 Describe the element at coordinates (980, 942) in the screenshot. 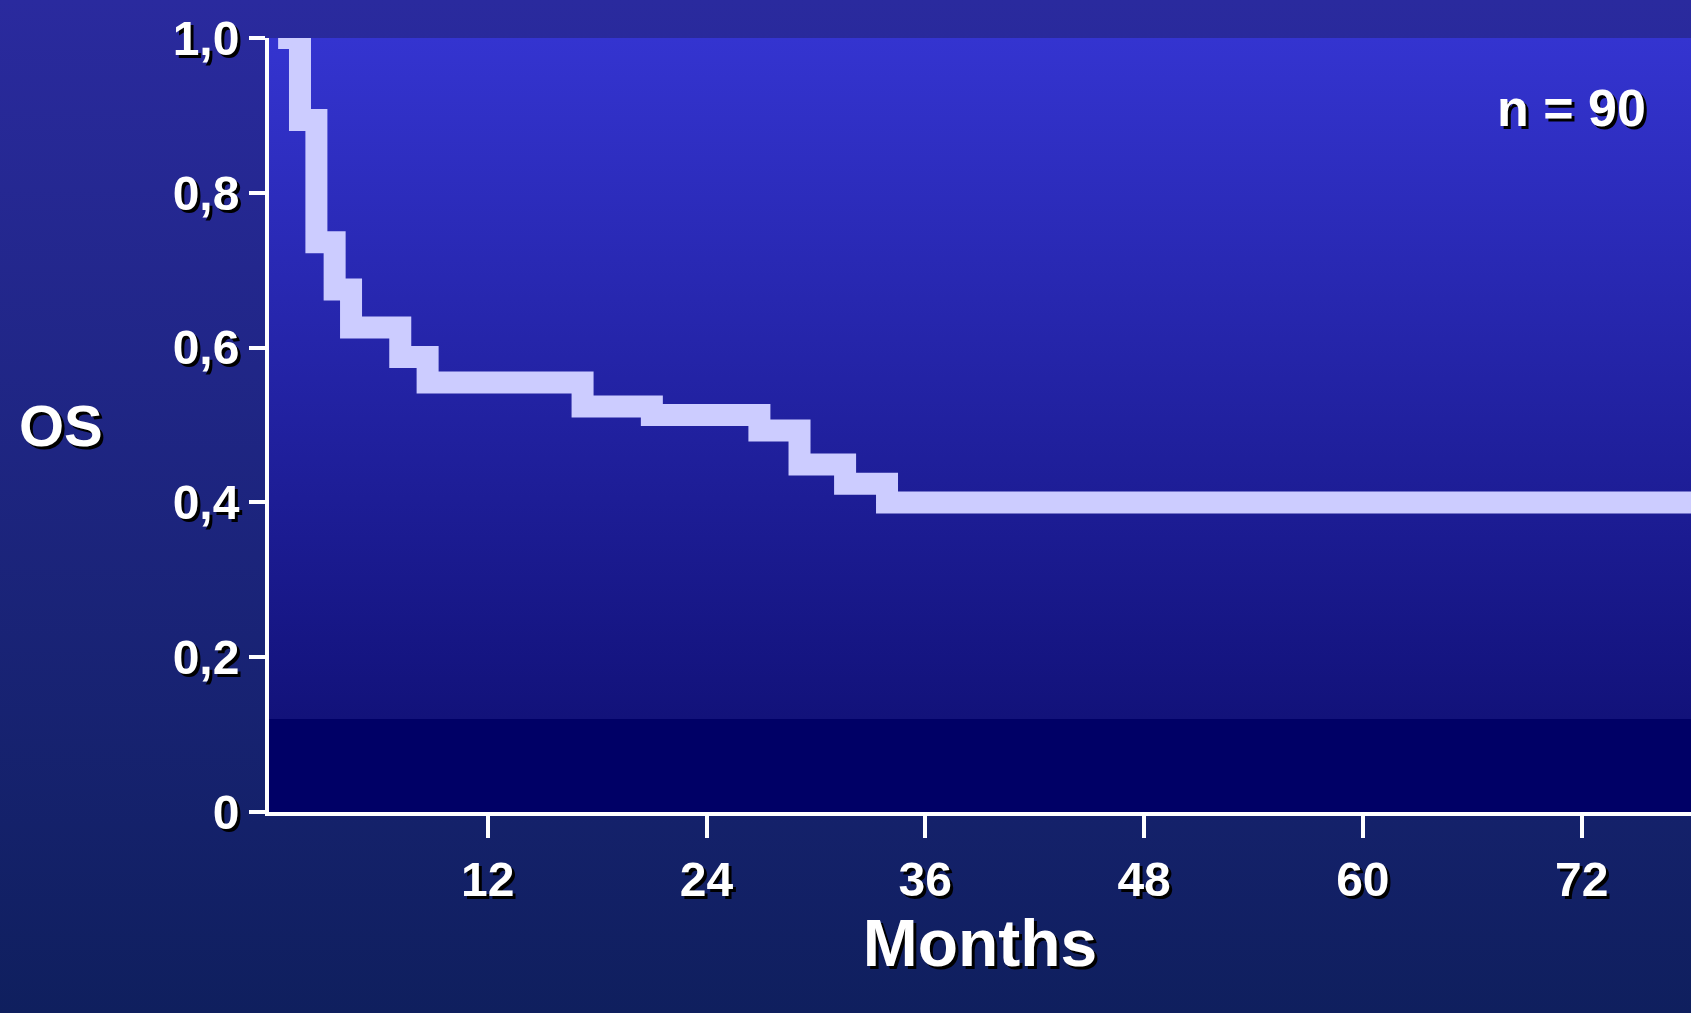

I see `x-axis-title: Months` at that location.